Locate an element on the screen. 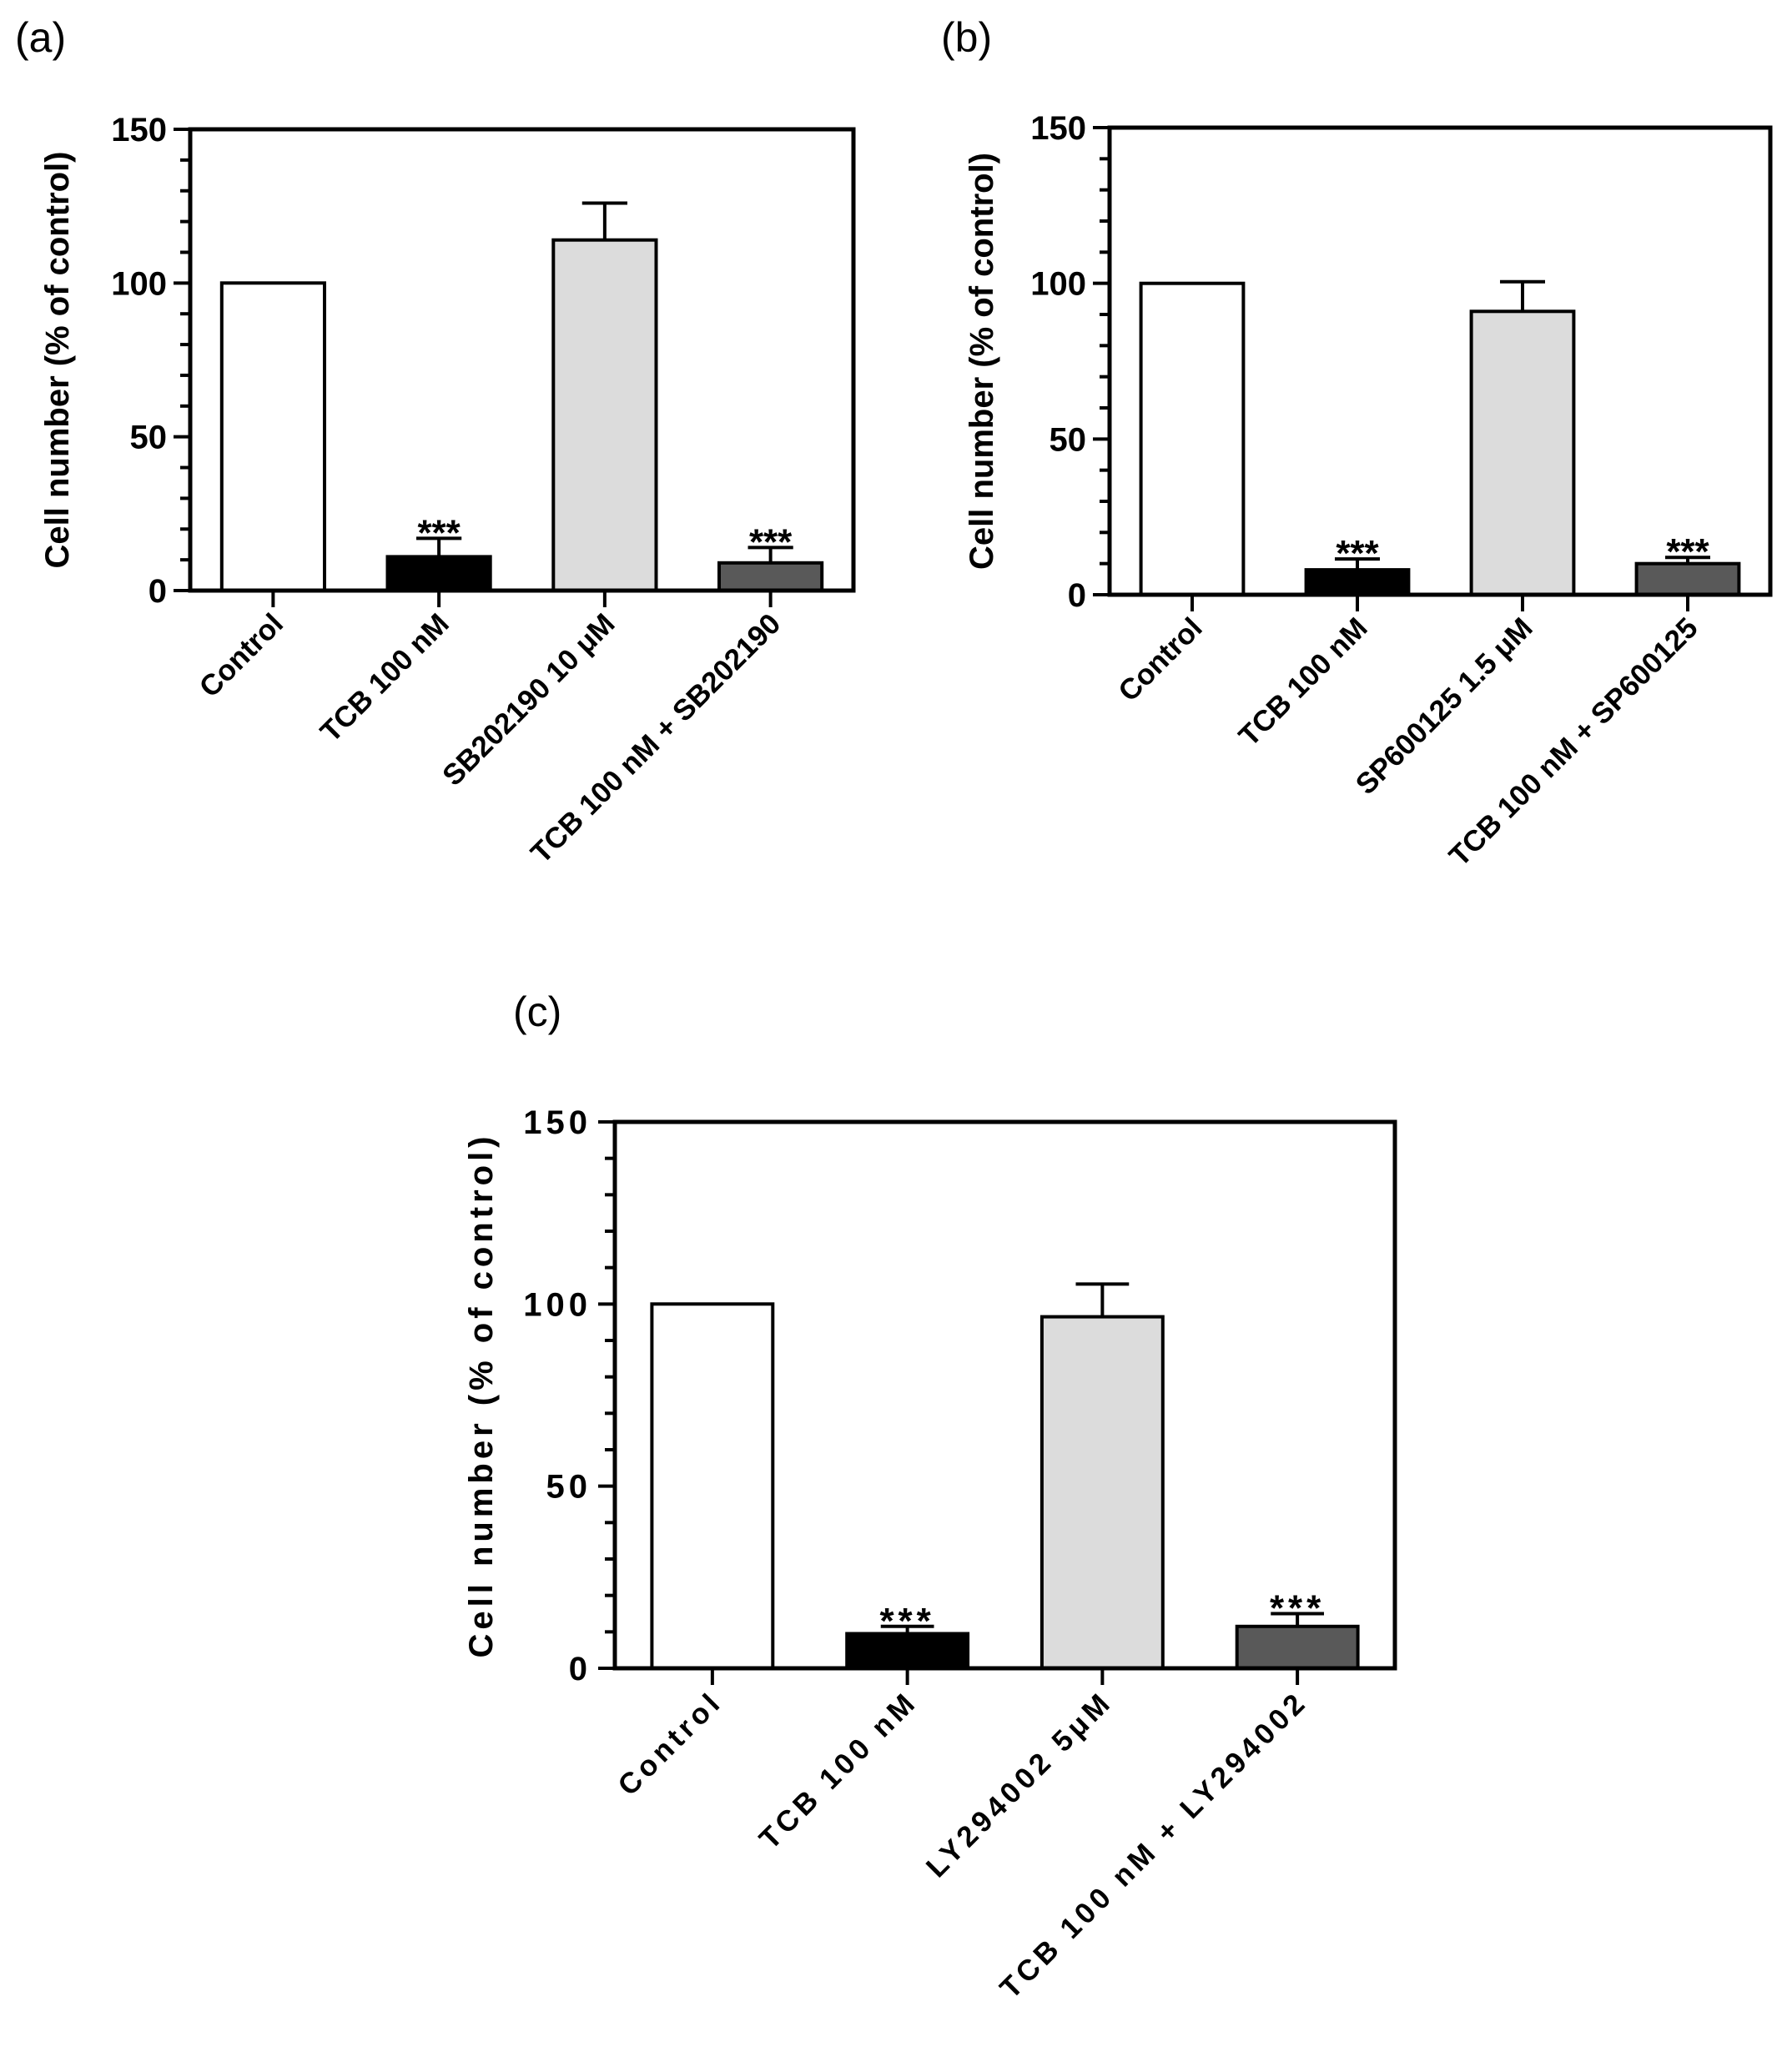 Image resolution: width=1787 pixels, height=2072 pixels. panel-label: (c) is located at coordinates (537, 1011).